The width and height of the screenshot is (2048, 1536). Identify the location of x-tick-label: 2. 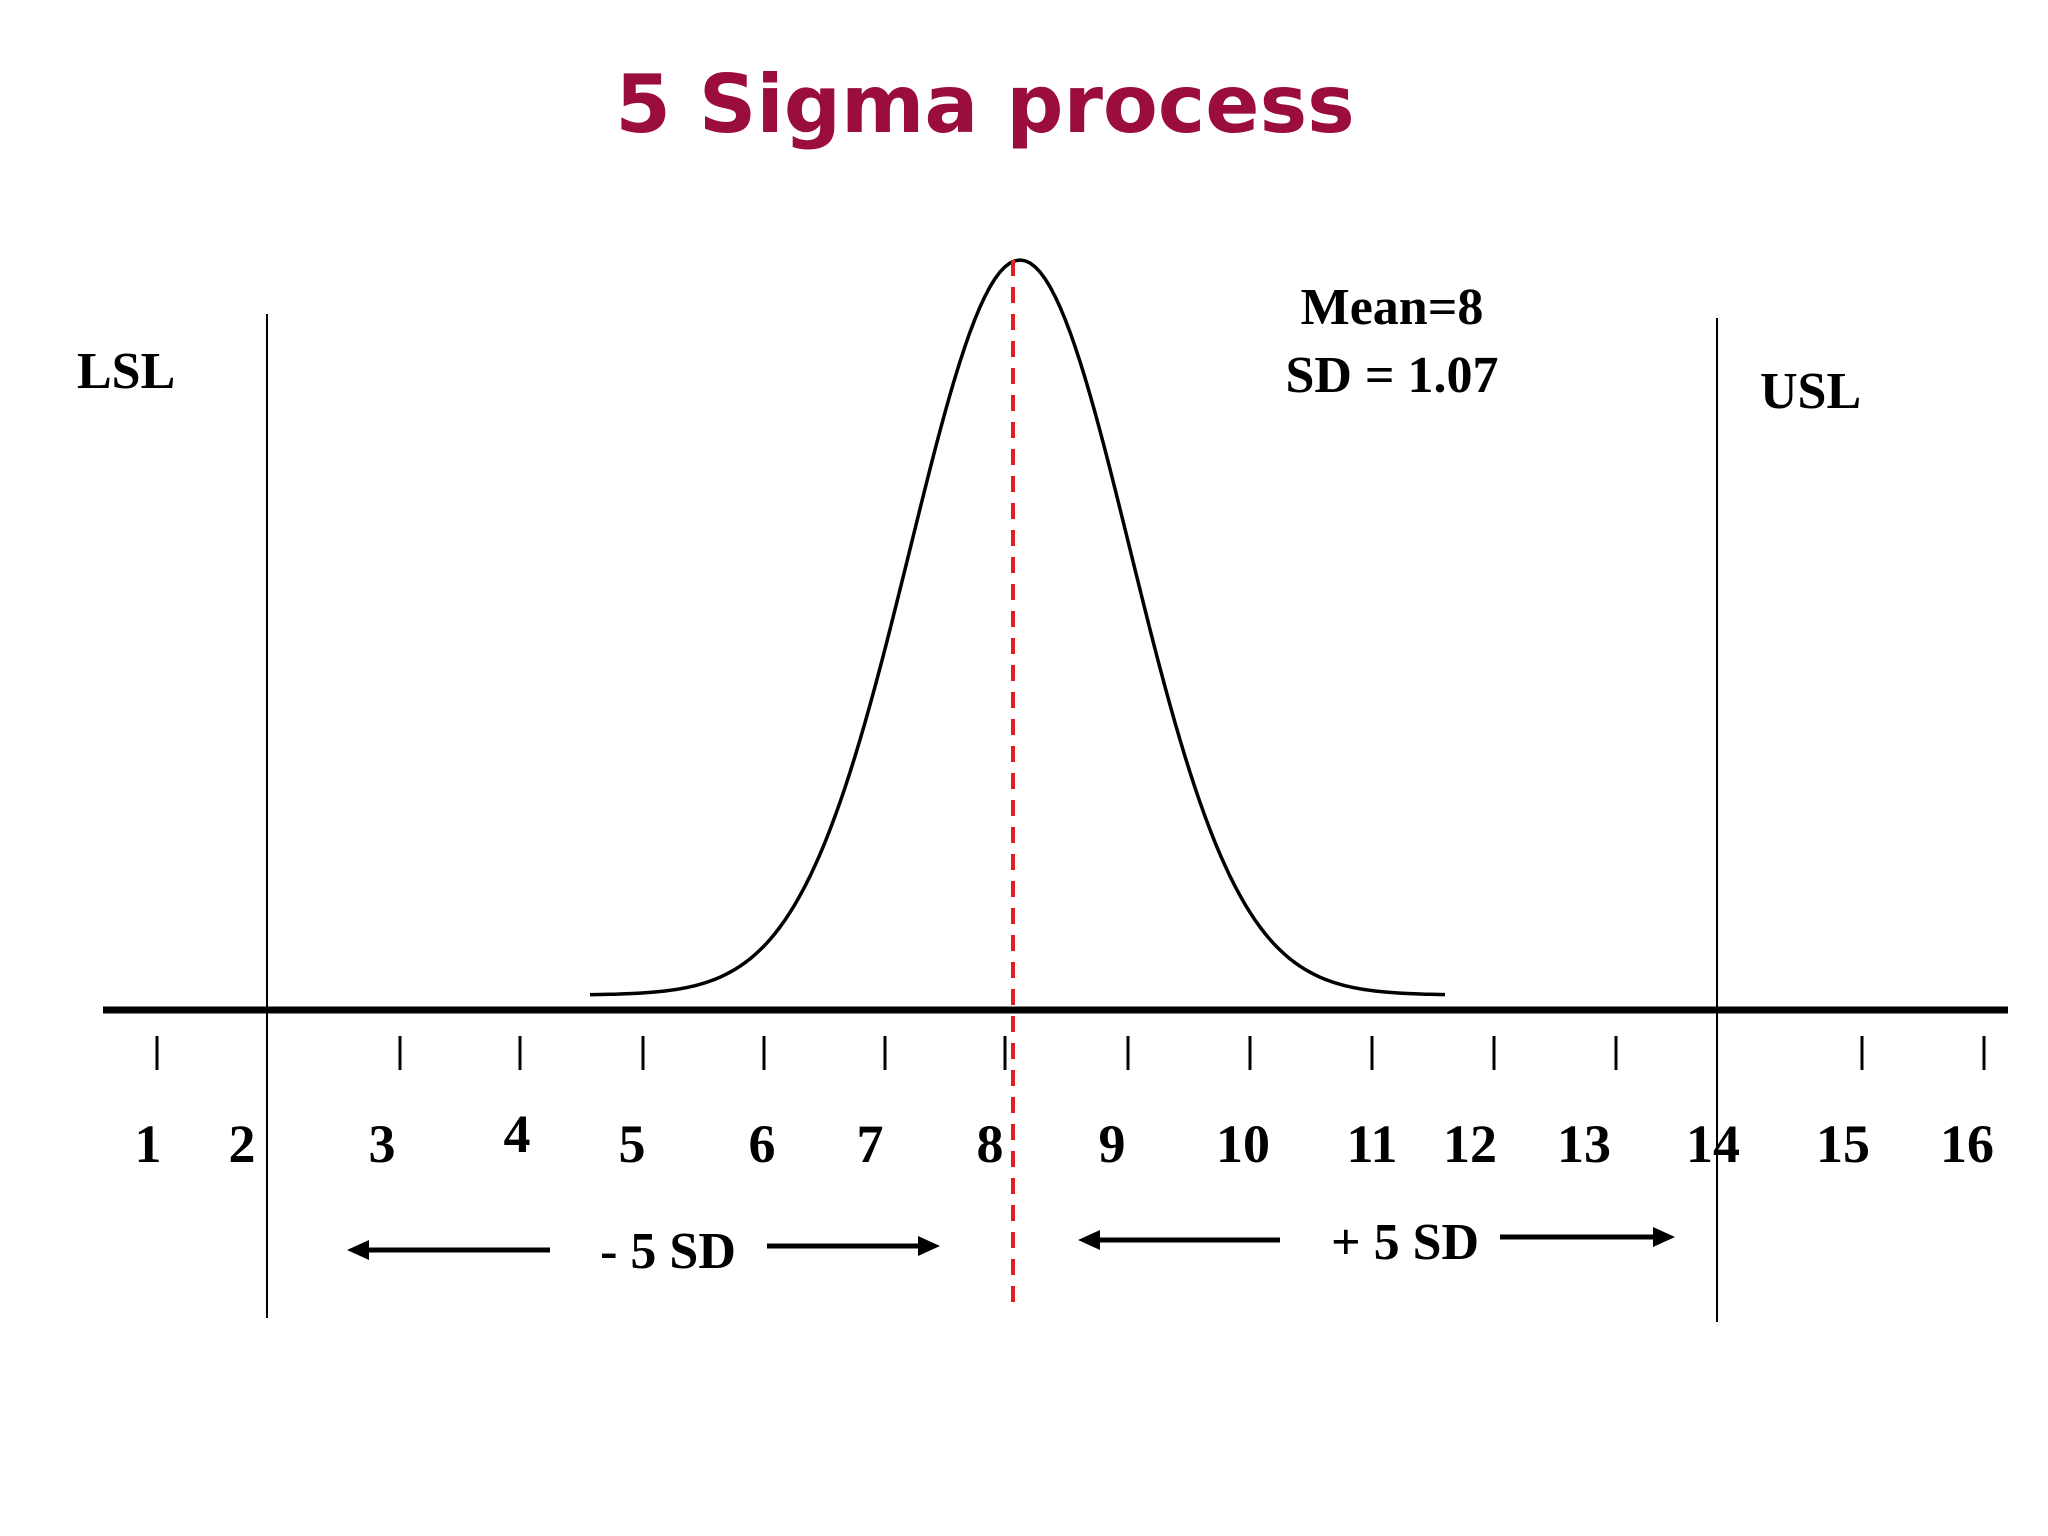
(242, 1144).